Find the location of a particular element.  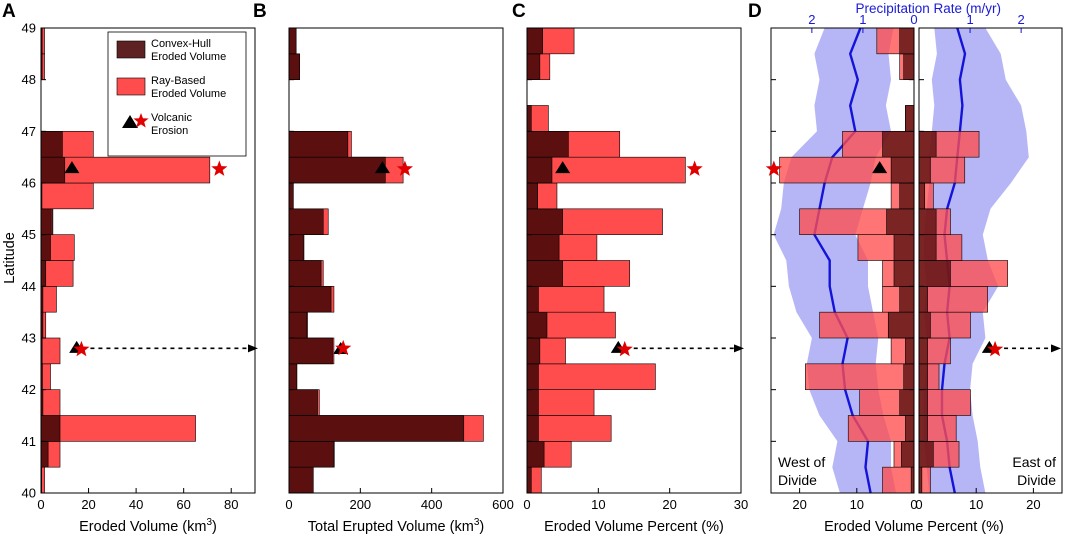

y-axis-label: Latitude is located at coordinates (10, 258).